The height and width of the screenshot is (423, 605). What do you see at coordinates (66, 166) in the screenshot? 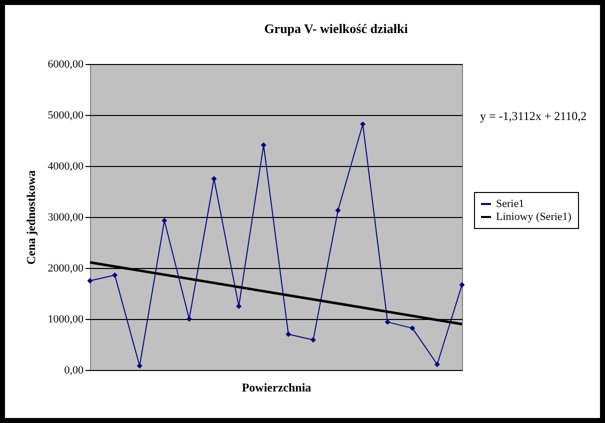
I see `y-tick-label: 4000,00` at bounding box center [66, 166].